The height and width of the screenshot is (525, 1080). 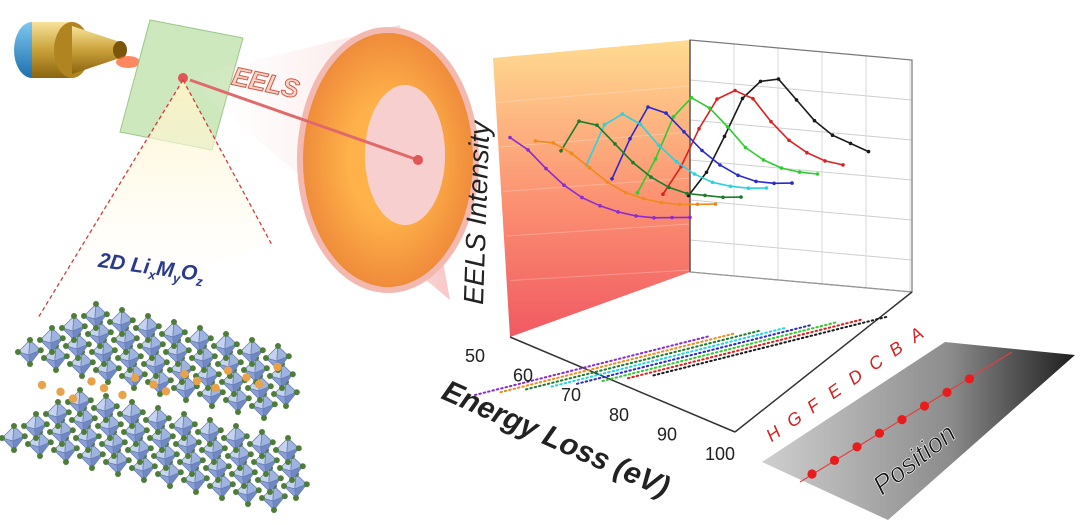 What do you see at coordinates (916, 335) in the screenshot?
I see `position-tick-A: A` at bounding box center [916, 335].